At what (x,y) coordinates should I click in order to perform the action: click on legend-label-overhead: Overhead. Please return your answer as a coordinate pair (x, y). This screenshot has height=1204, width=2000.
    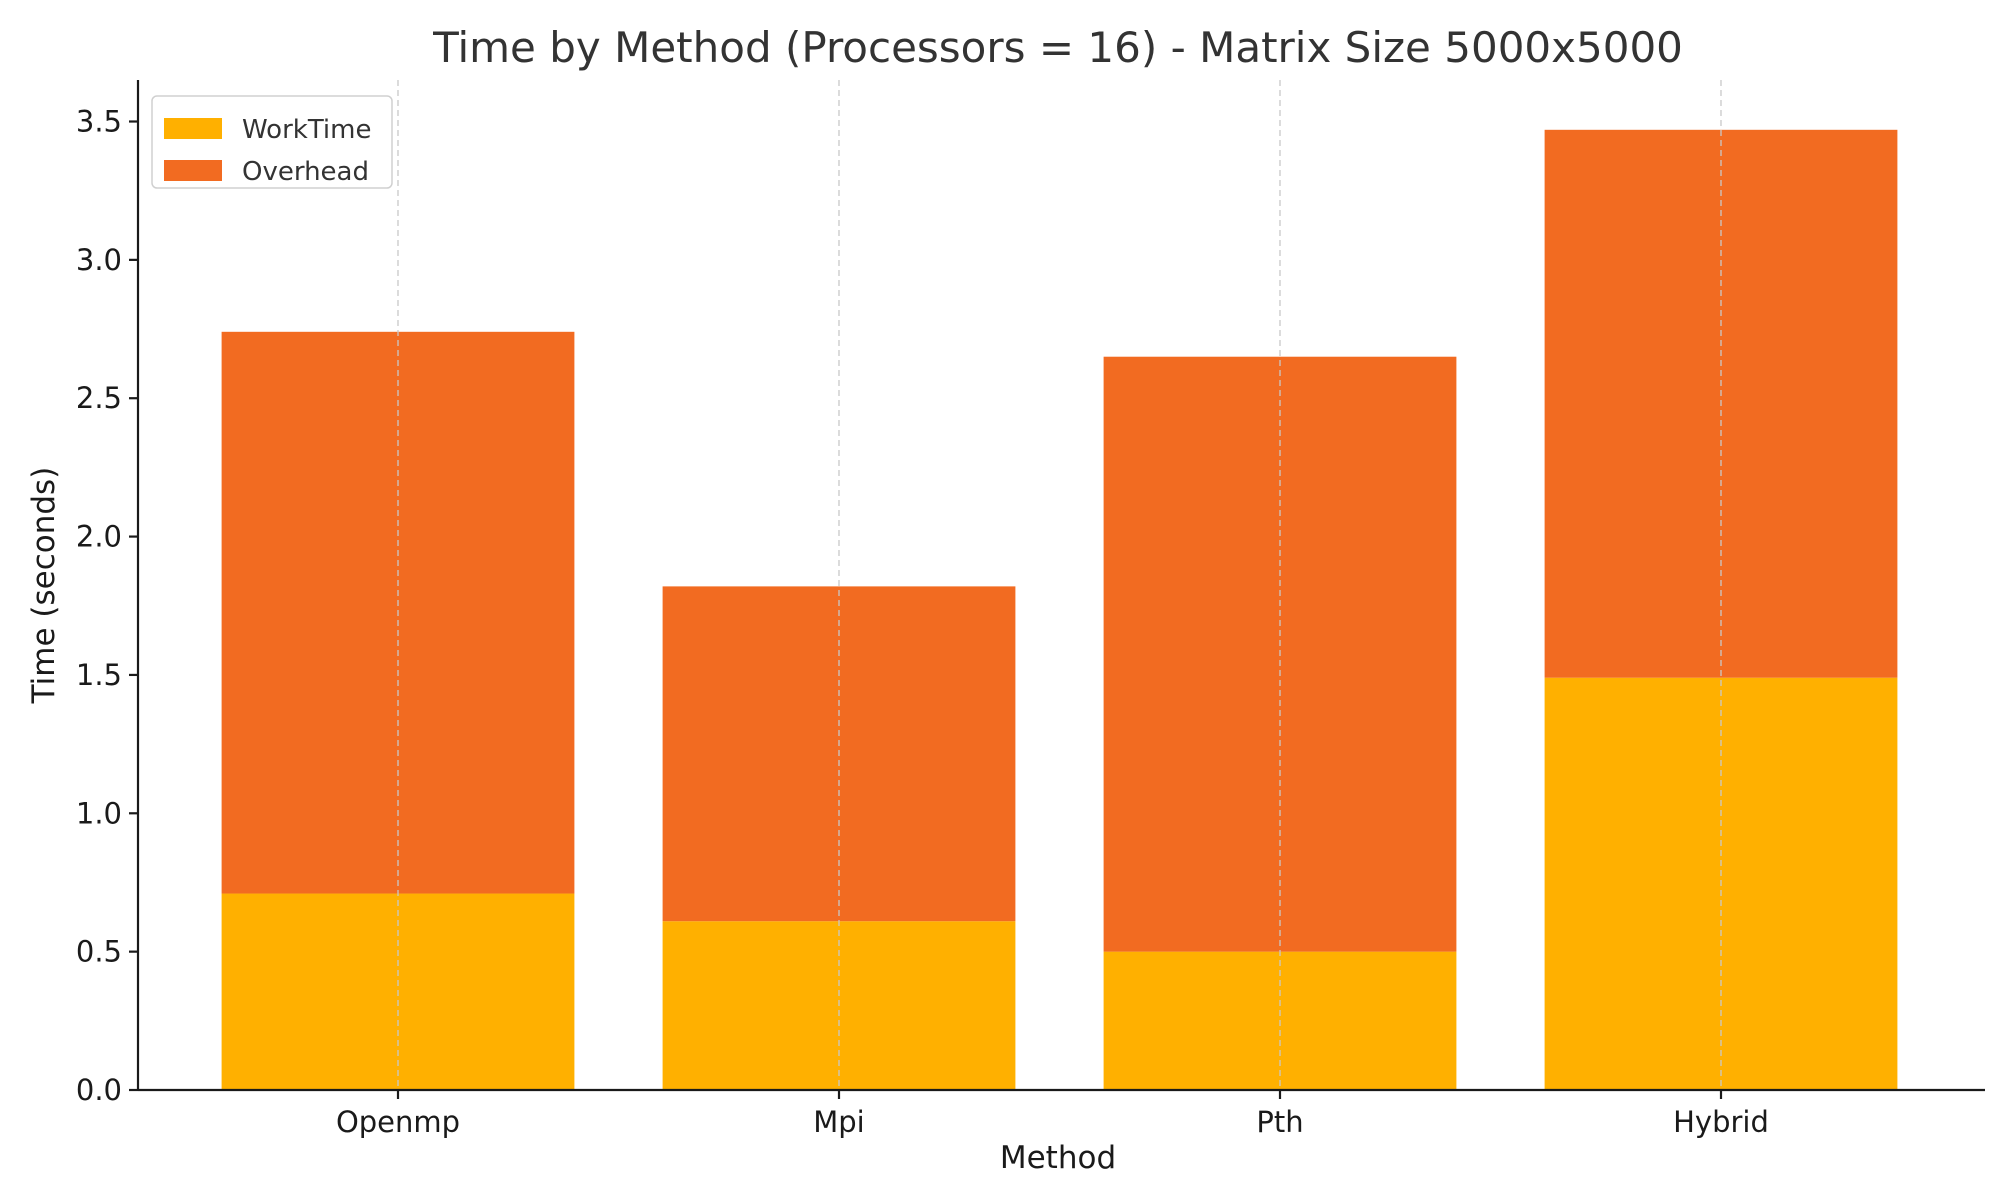
    Looking at the image, I should click on (305, 172).